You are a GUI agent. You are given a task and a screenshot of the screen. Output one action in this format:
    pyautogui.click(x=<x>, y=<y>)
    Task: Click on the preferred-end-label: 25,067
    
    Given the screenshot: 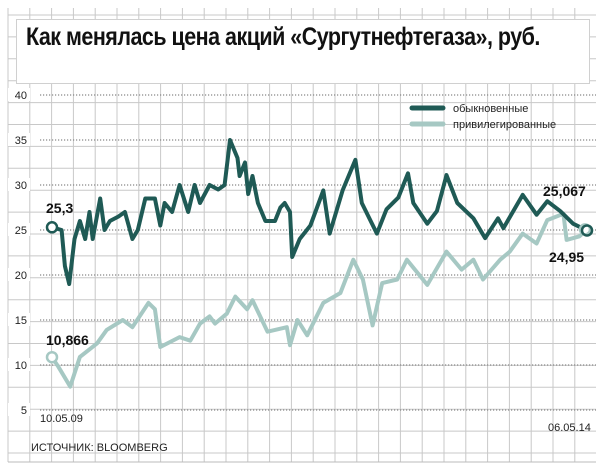 What is the action you would take?
    pyautogui.click(x=564, y=191)
    